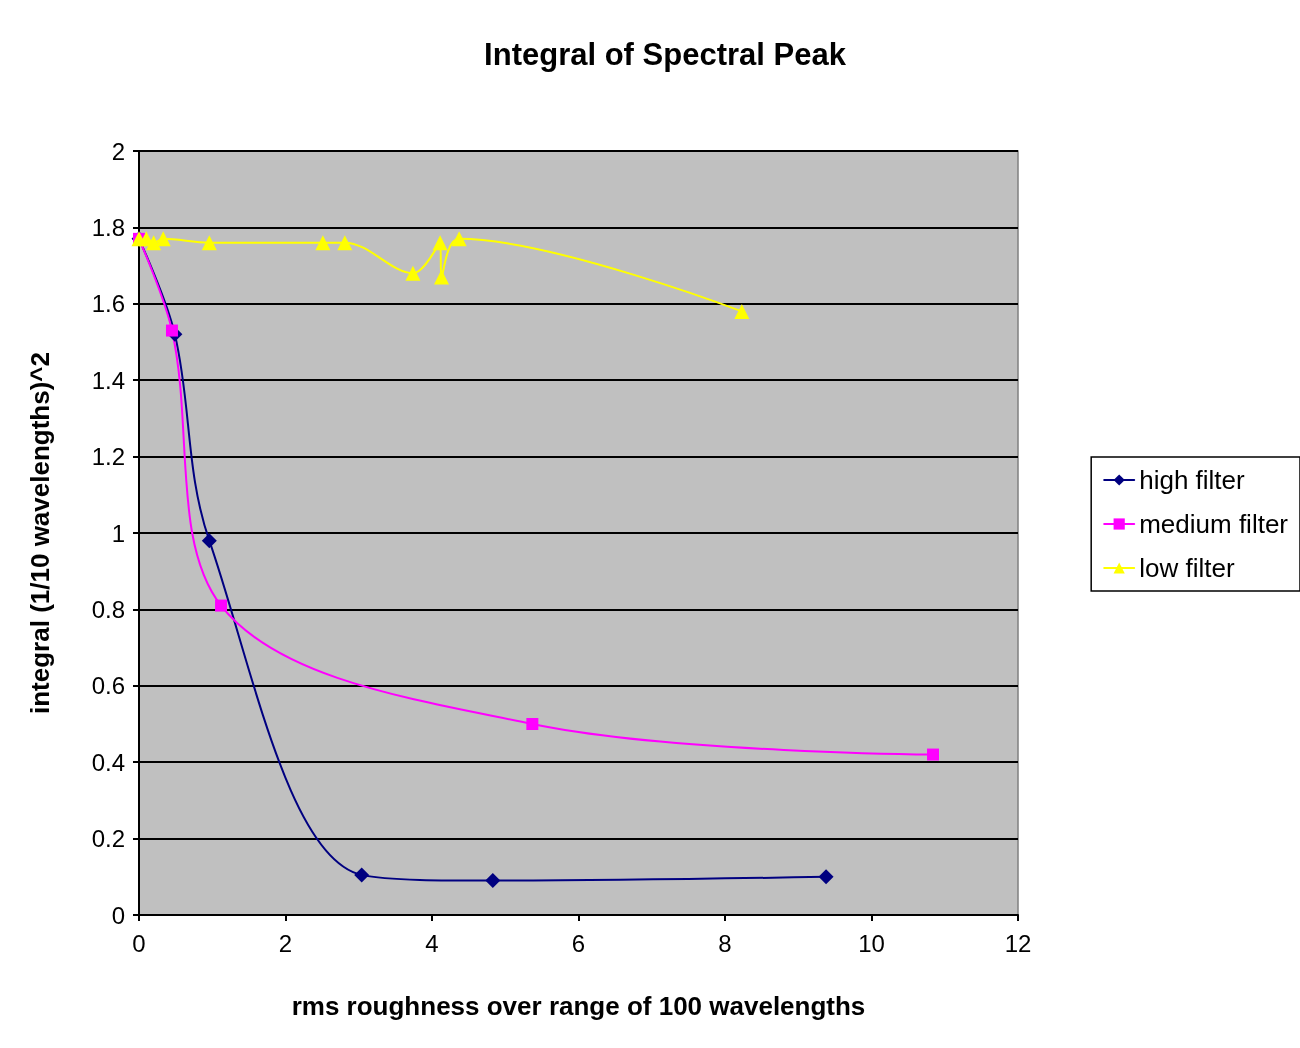  I want to click on legend-label: high filter, so click(1192, 480).